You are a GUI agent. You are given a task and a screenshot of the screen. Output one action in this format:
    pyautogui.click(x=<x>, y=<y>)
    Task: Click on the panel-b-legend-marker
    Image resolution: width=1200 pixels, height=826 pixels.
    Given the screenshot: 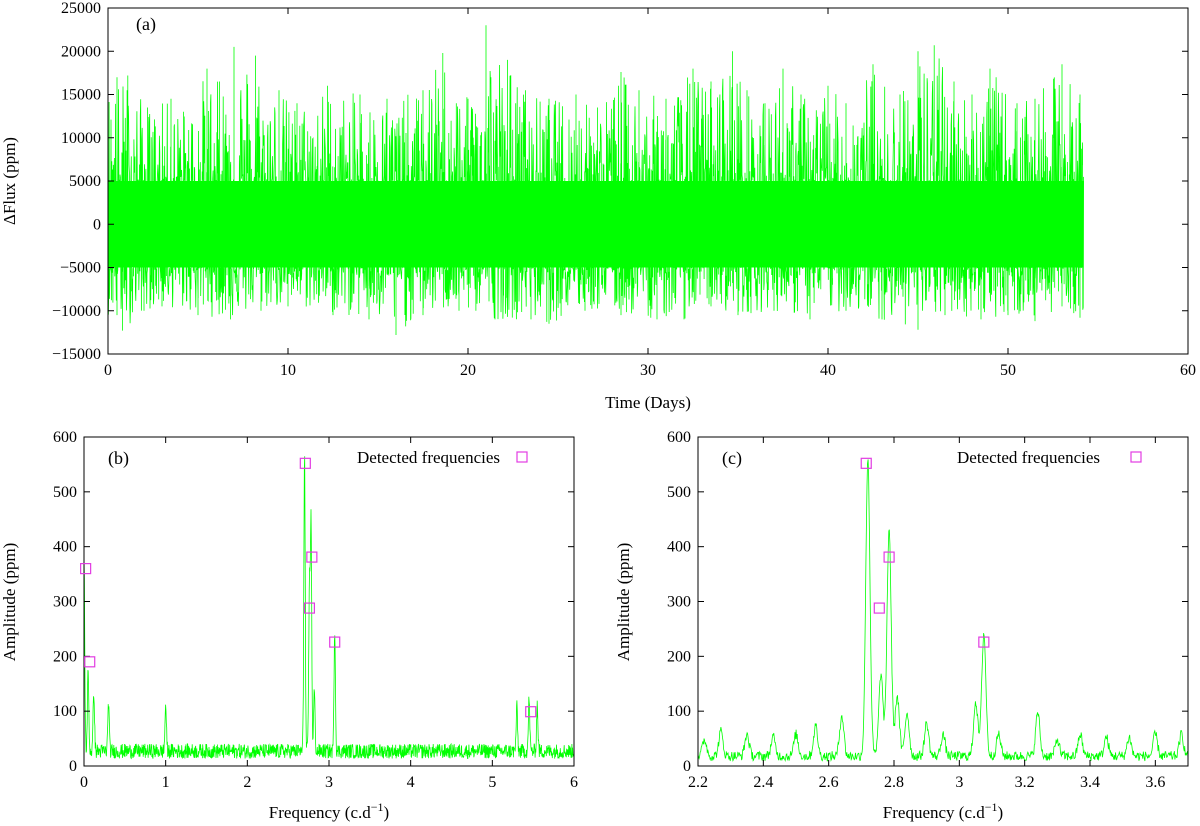 What is the action you would take?
    pyautogui.click(x=522, y=457)
    